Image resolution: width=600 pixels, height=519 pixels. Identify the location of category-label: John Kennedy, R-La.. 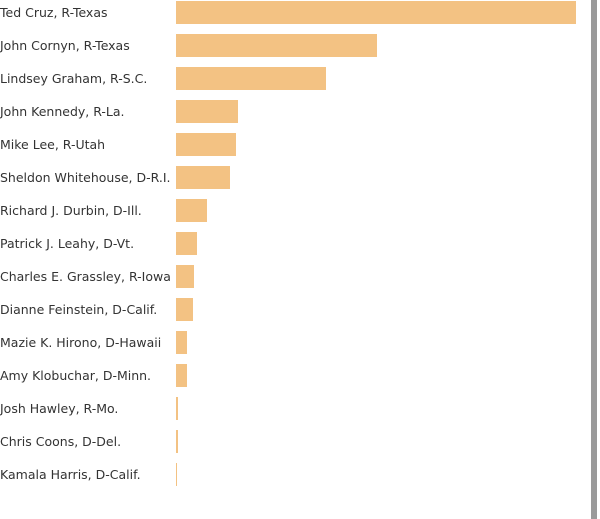
(62, 111).